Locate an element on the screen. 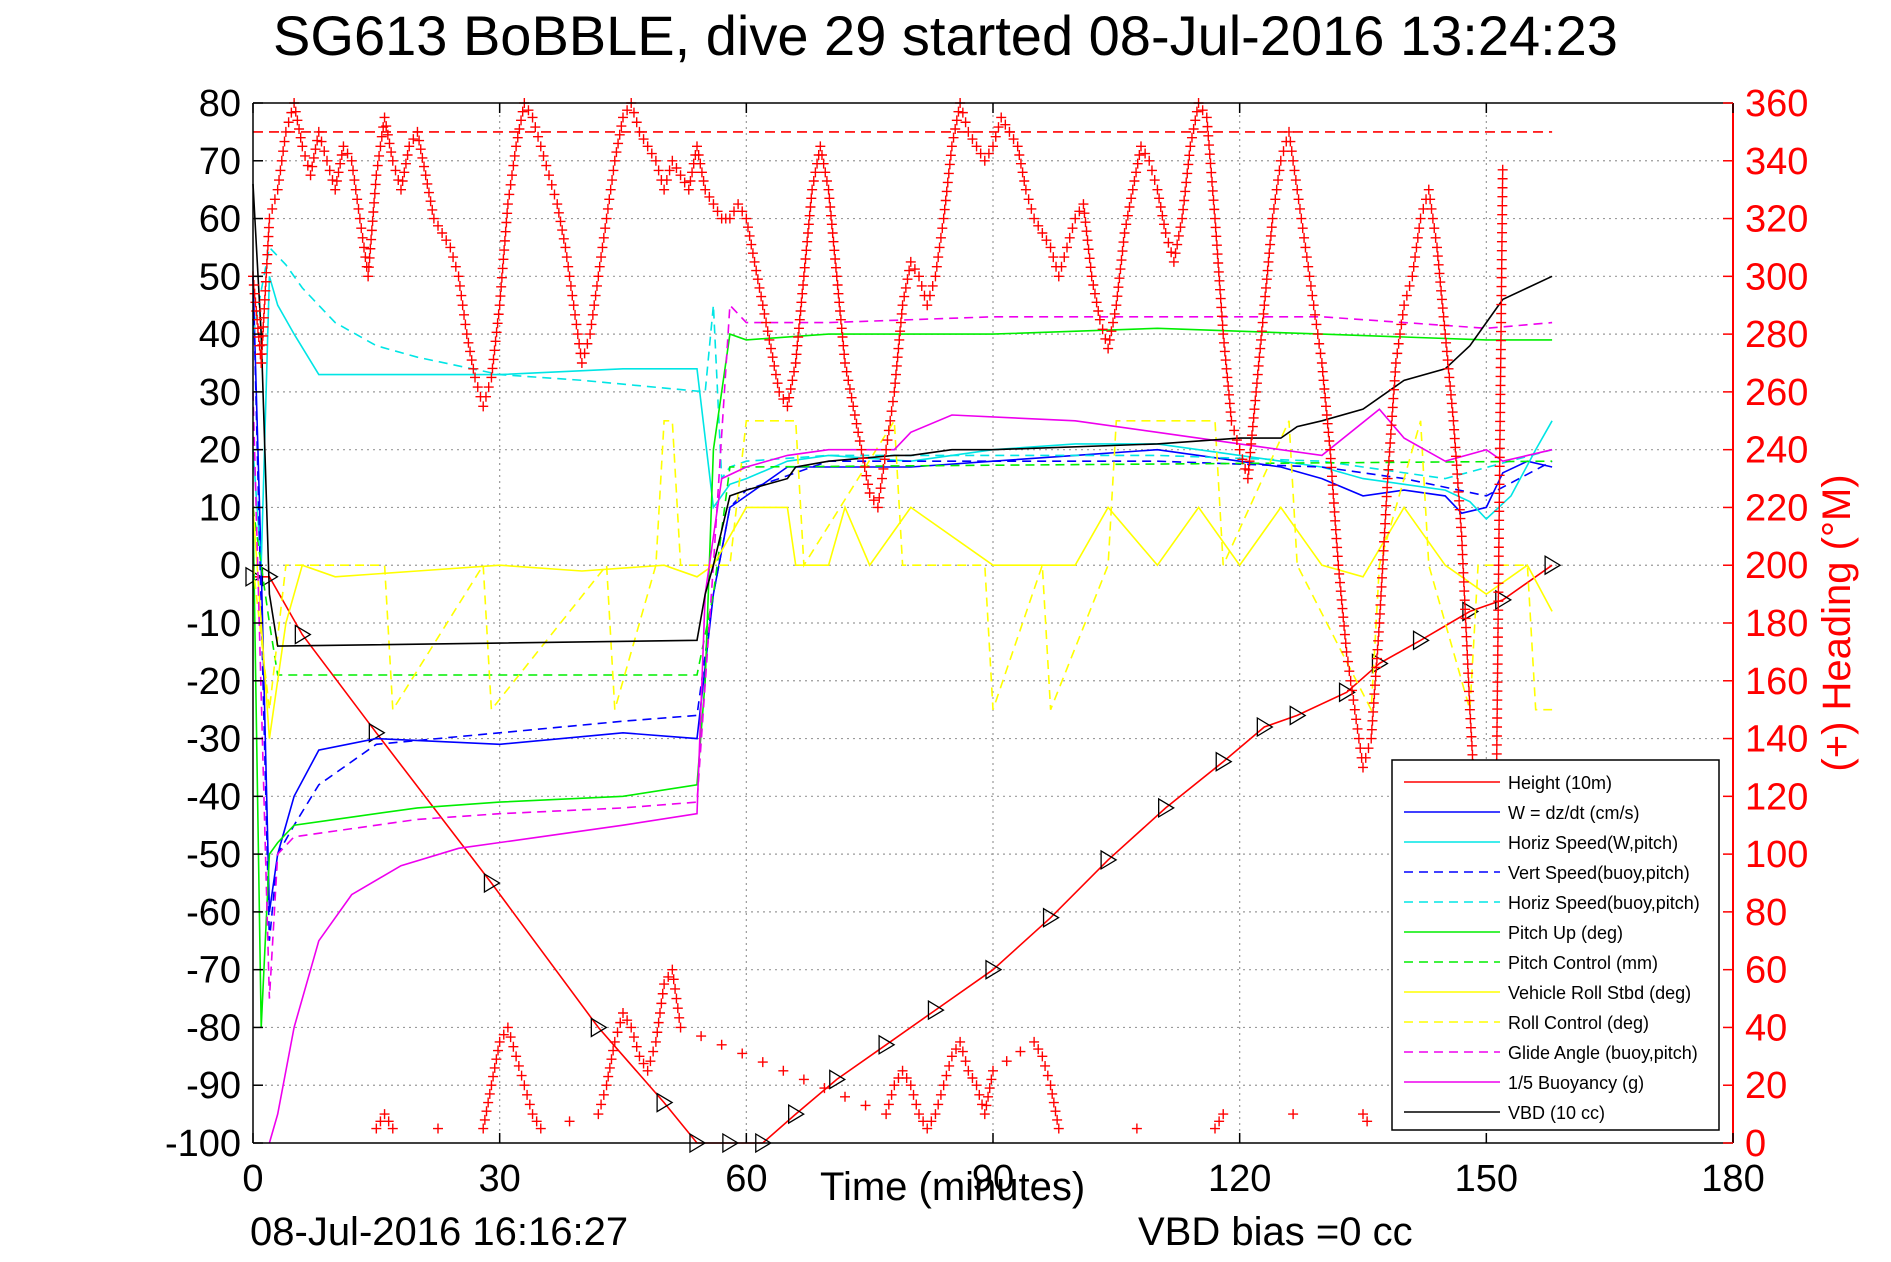  y-tick-label: -60 is located at coordinates (213, 913).